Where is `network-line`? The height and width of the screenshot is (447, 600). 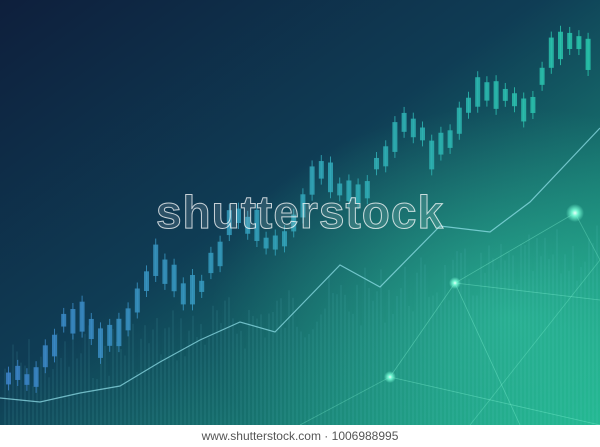 network-line is located at coordinates (534, 319).